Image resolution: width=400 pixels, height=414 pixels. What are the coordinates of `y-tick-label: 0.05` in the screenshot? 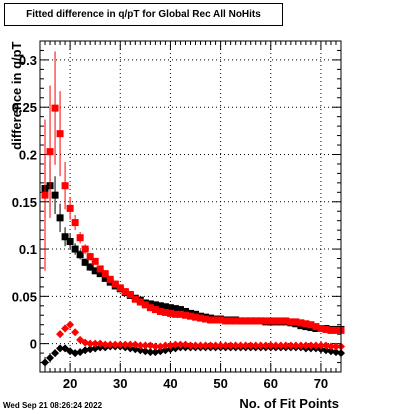 It's located at (24, 296).